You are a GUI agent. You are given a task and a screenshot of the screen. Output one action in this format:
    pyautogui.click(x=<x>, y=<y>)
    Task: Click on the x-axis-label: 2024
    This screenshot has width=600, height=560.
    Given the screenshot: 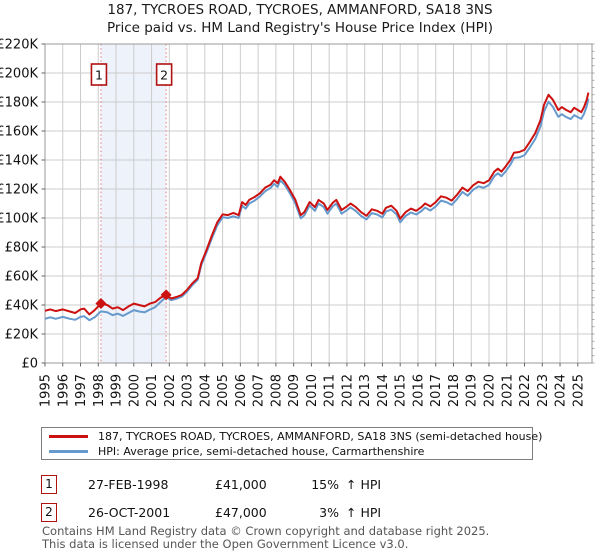 What is the action you would take?
    pyautogui.click(x=561, y=390)
    